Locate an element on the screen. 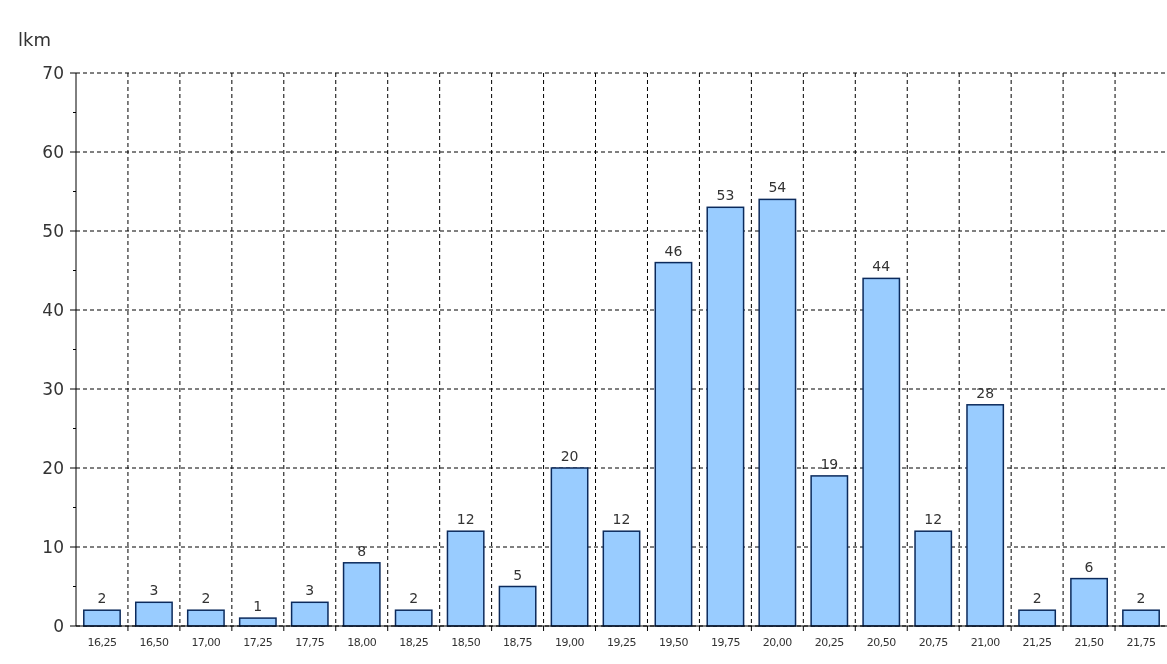  y-tick-label: 60 is located at coordinates (53, 151).